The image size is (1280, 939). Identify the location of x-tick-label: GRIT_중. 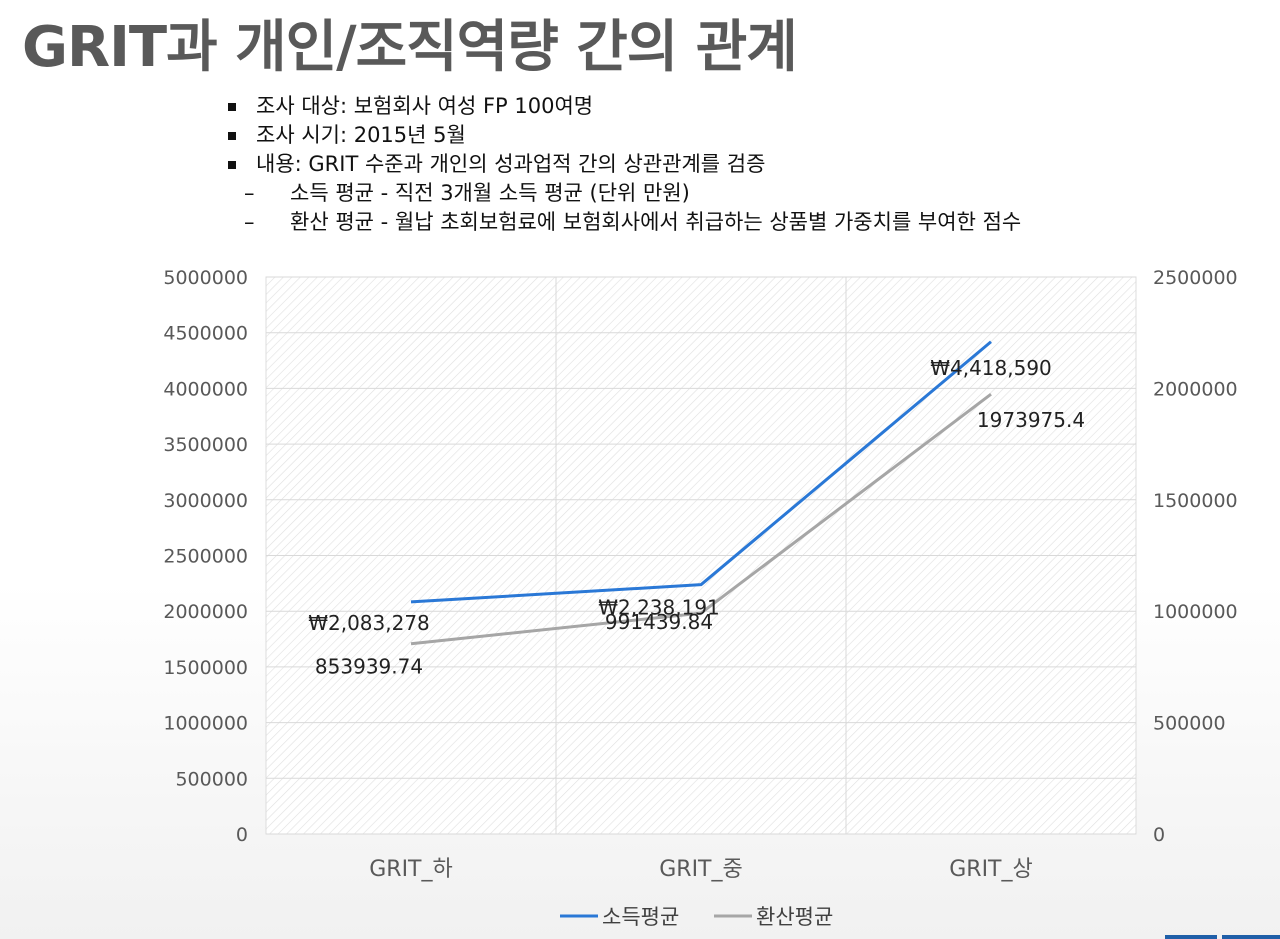
(701, 869).